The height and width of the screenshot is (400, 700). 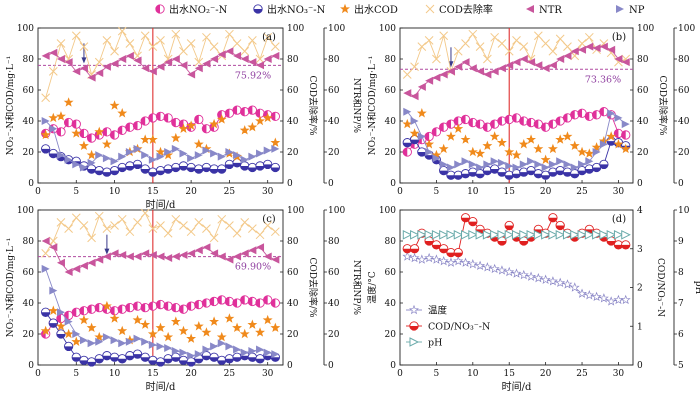 What do you see at coordinates (334, 60) in the screenshot?
I see `y3-tick-label: 80` at bounding box center [334, 60].